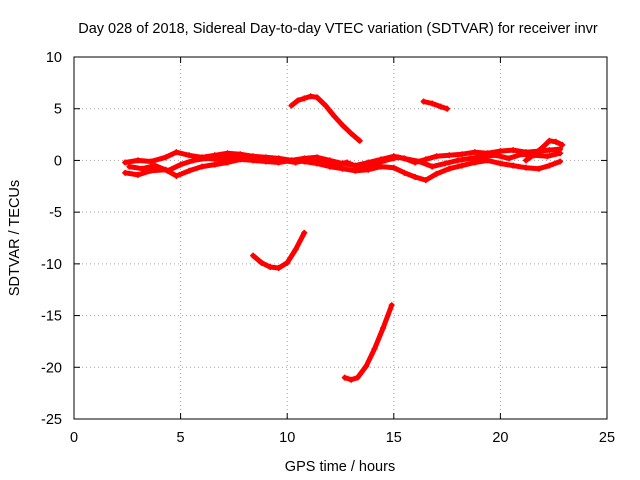 The image size is (640, 480). I want to click on y-tick-label: -25, so click(51, 420).